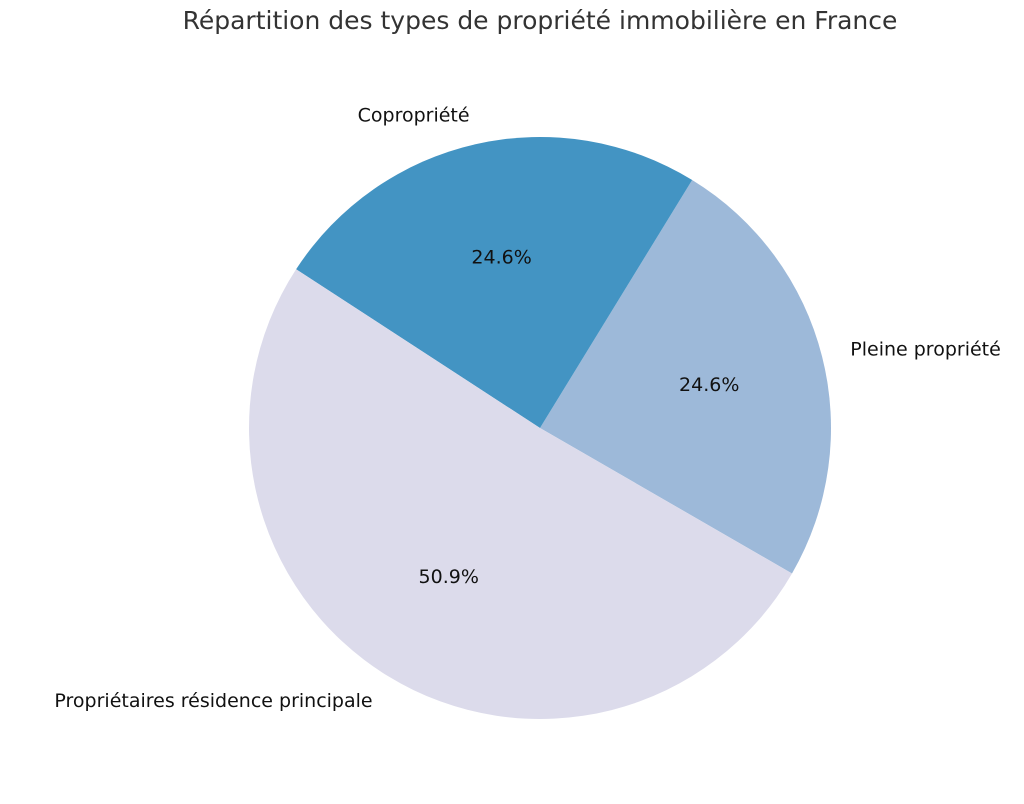 This screenshot has width=1024, height=804. I want to click on slice-label-copropriete: Copropriété, so click(414, 116).